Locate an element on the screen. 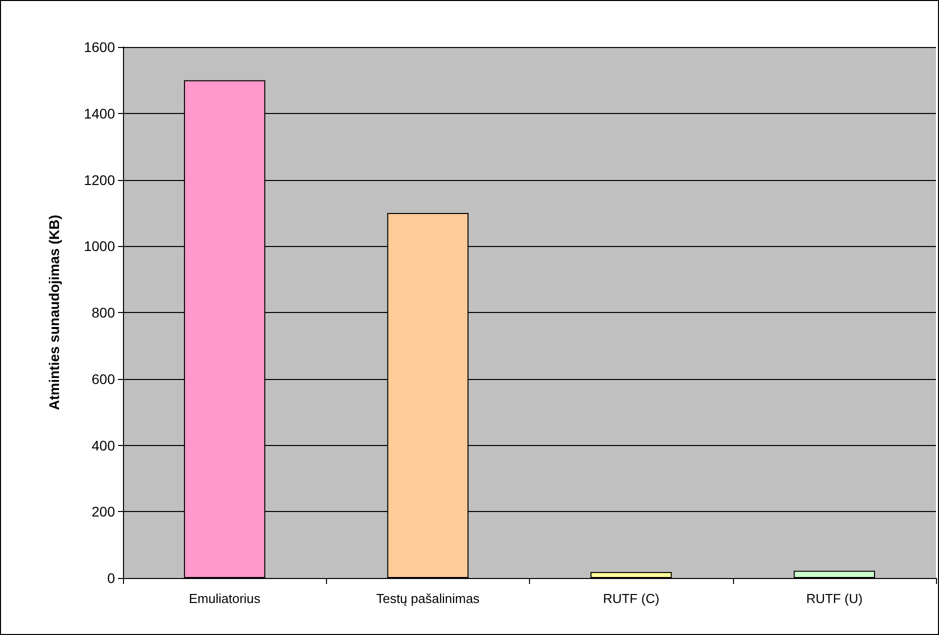  y-tick-label: 200 is located at coordinates (104, 512).